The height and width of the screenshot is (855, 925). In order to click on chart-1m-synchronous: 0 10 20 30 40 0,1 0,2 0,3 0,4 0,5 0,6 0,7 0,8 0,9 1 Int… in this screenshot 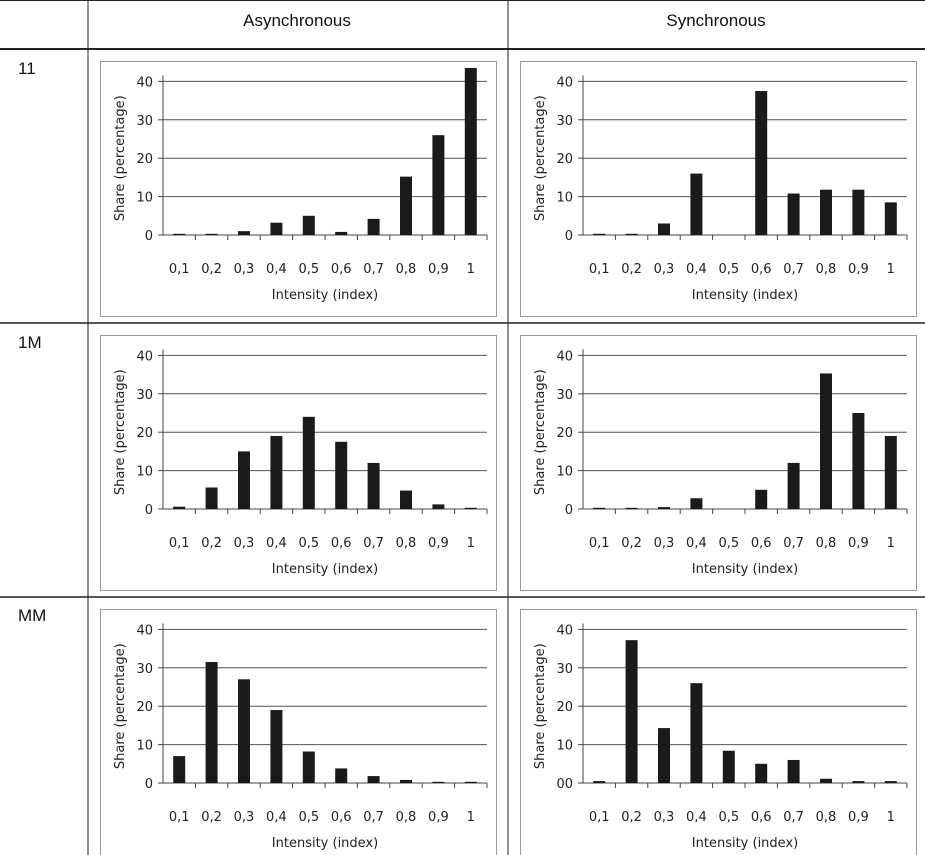, I will do `click(718, 463)`.